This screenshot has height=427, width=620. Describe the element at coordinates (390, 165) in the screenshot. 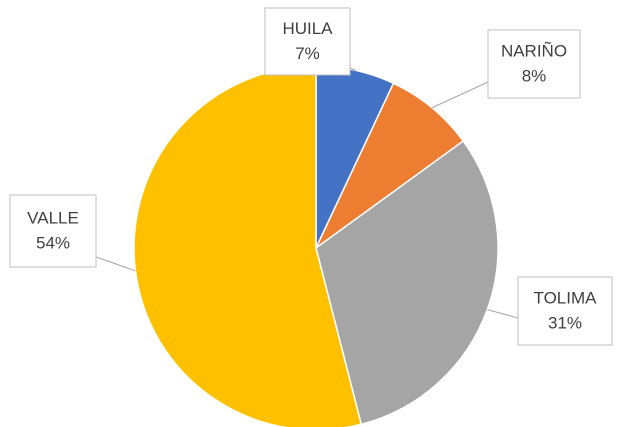

I see `slice` at that location.